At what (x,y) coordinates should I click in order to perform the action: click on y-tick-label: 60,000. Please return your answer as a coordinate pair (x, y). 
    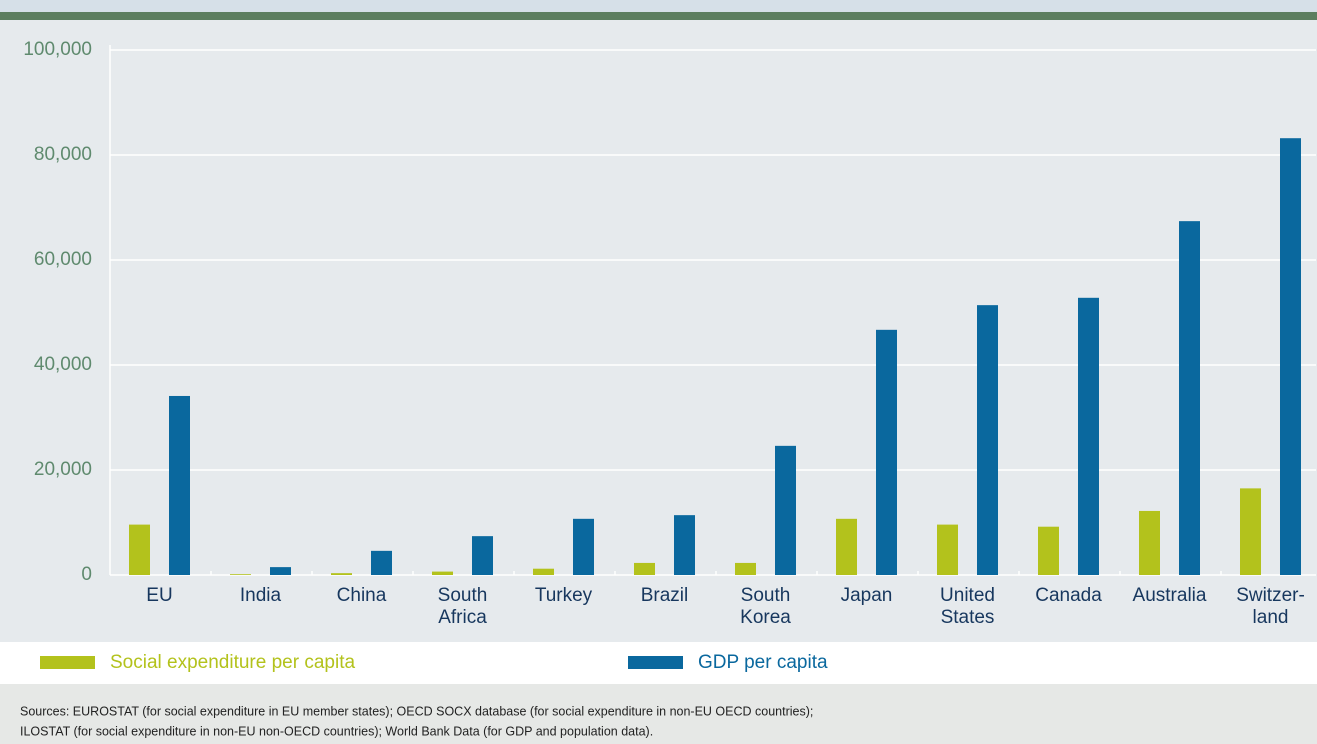
    Looking at the image, I should click on (63, 259).